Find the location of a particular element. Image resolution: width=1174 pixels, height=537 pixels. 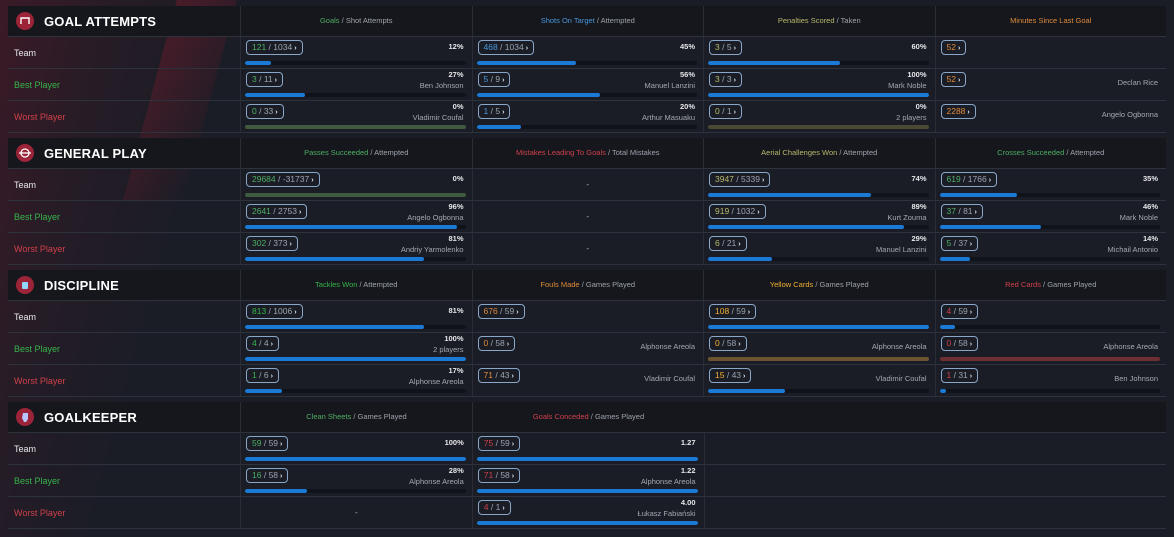

stat-value-button: 5 / 37 › is located at coordinates (959, 243).